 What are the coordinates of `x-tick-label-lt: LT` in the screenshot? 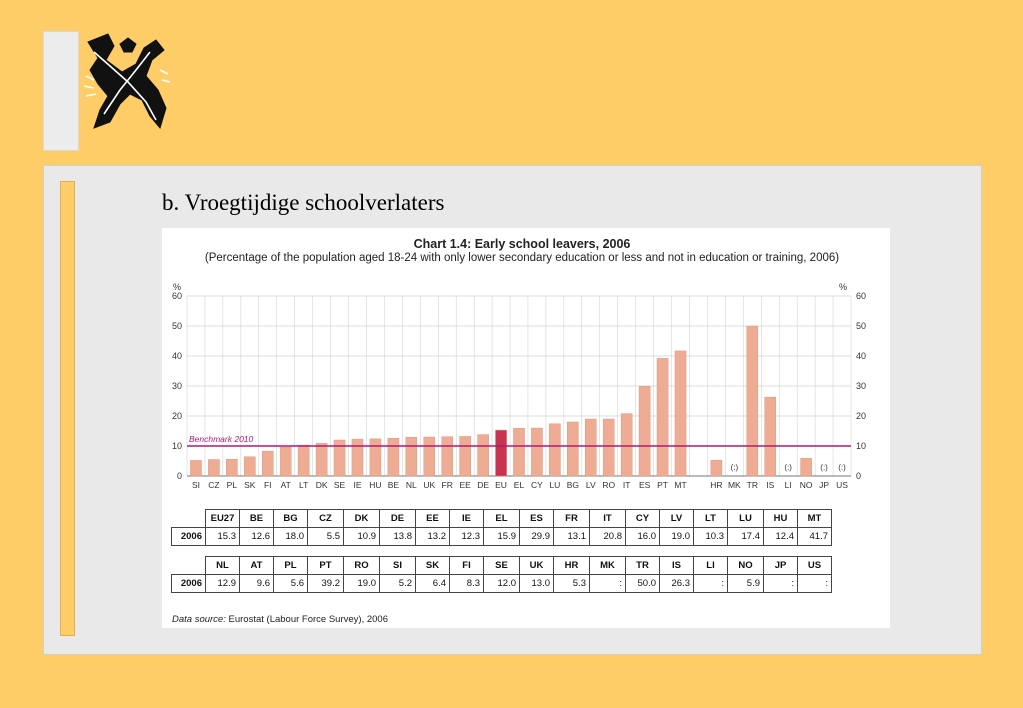 It's located at (303, 485).